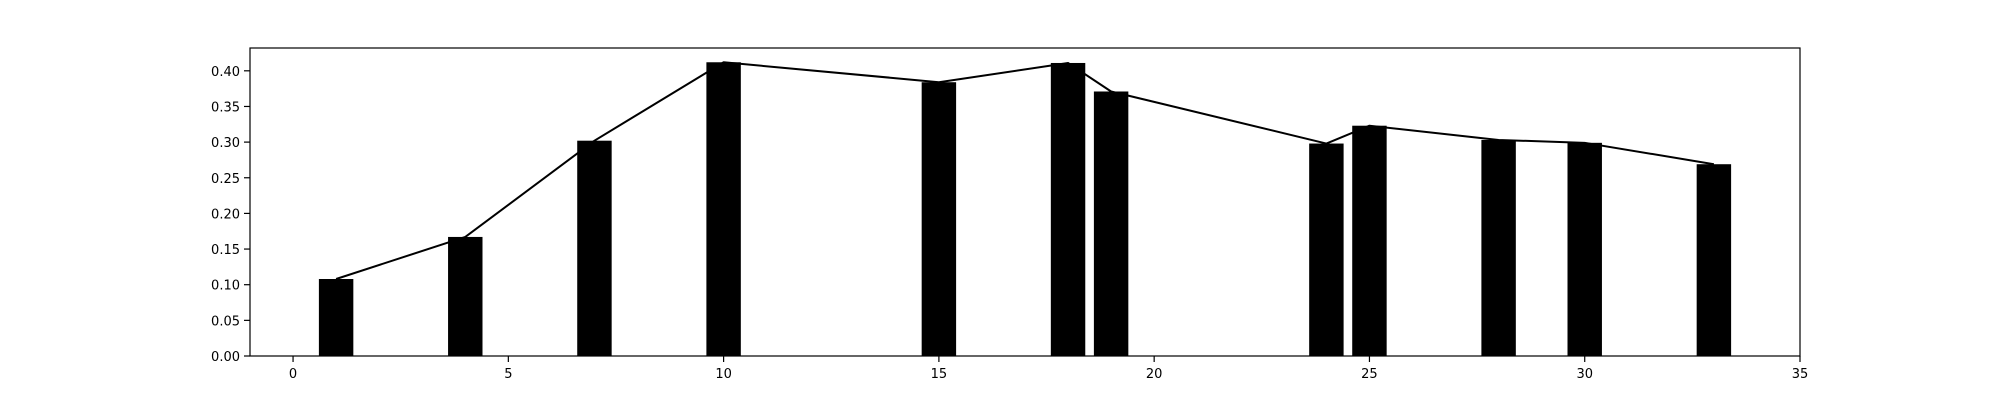 This screenshot has width=2000, height=404. What do you see at coordinates (1154, 374) in the screenshot?
I see `x-tick-label: 20` at bounding box center [1154, 374].